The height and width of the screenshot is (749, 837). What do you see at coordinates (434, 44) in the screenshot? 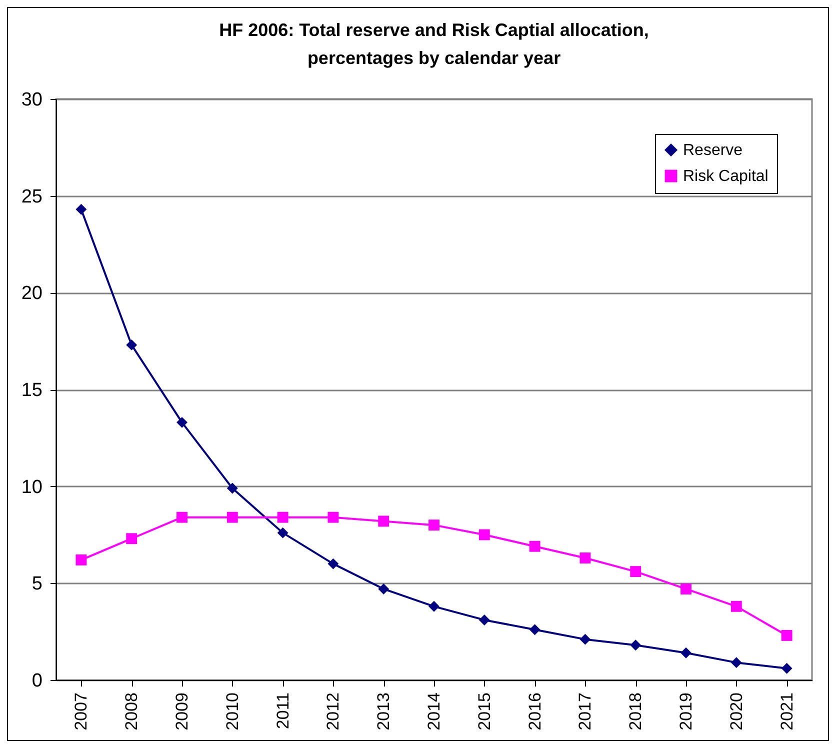
I see `chart-title: HF 2006: Total reserve and Risk Captial allocation, percentages by calendar year` at bounding box center [434, 44].